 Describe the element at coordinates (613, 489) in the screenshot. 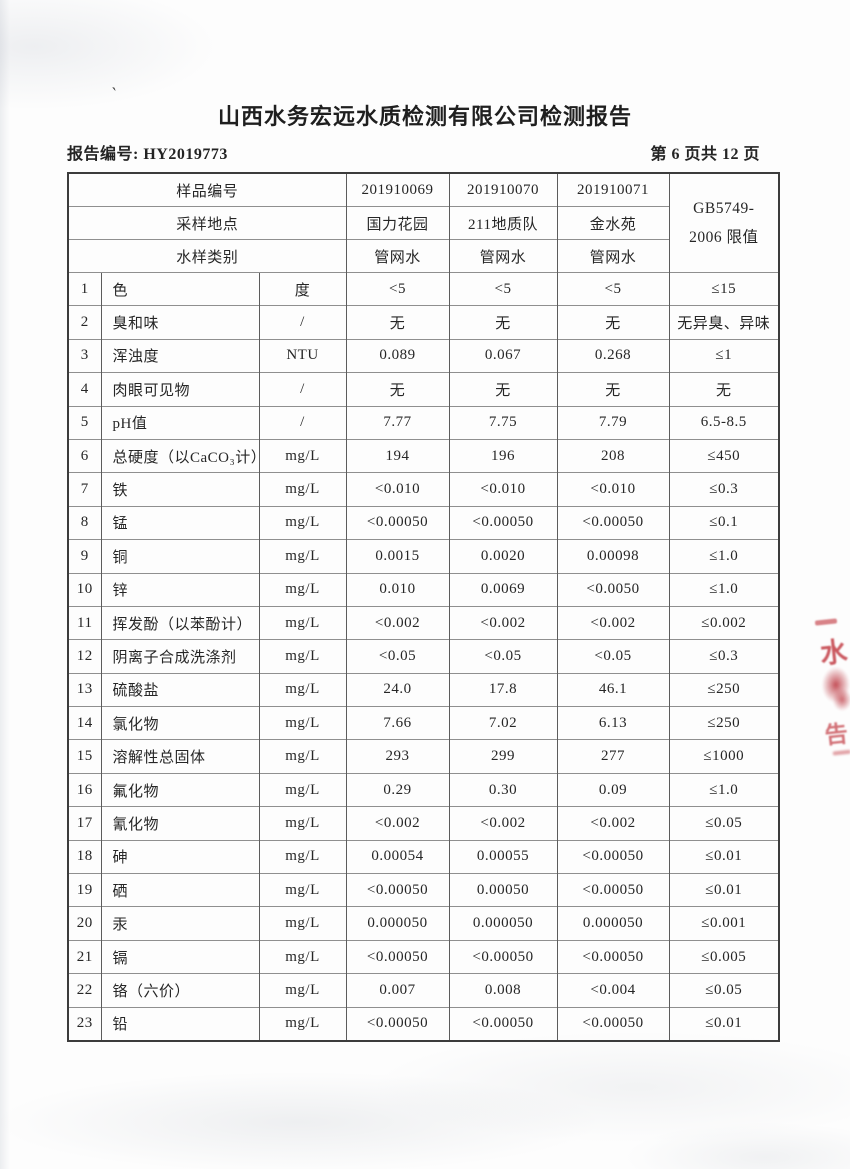

I see `sample3-value-cell: <0.010` at that location.